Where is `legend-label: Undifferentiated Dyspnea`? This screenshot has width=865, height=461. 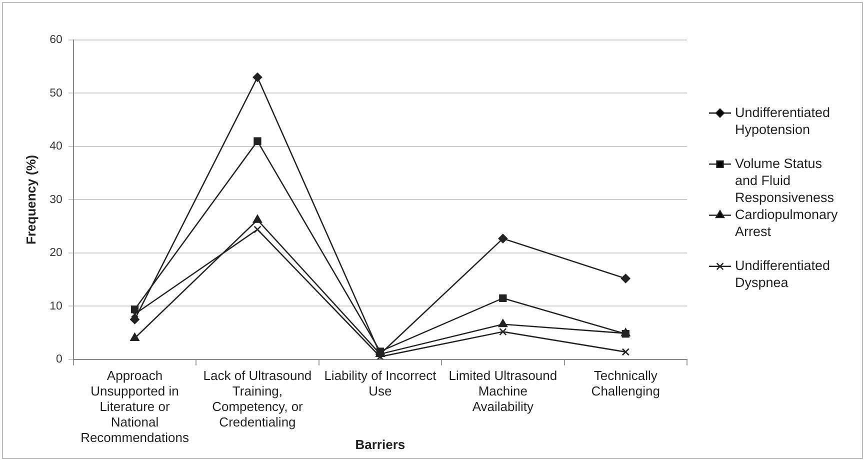 legend-label: Undifferentiated Dyspnea is located at coordinates (782, 274).